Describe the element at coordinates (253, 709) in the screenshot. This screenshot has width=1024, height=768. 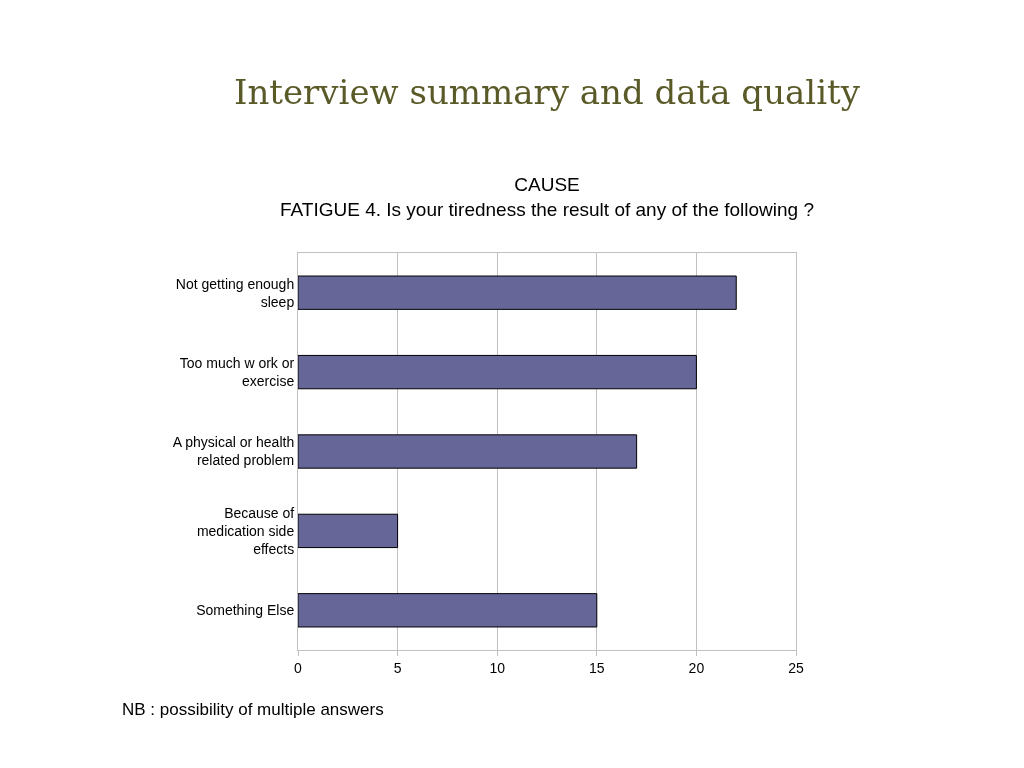
I see `text: NB : possibility of multiple answers` at that location.